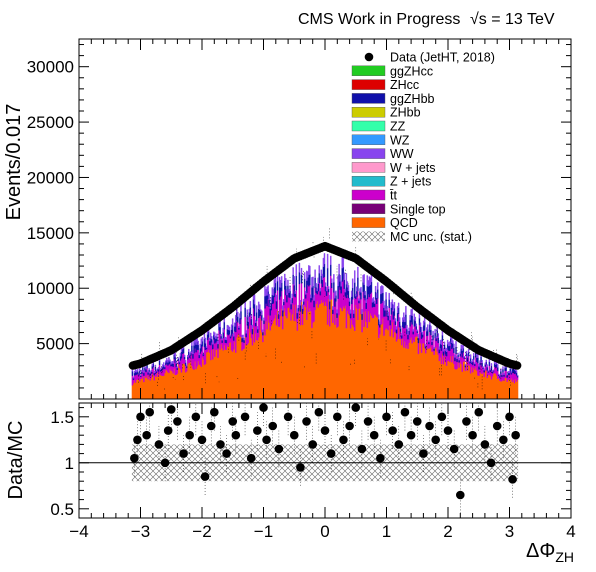 The height and width of the screenshot is (572, 596). I want to click on legend-label: ZHbb, so click(405, 113).